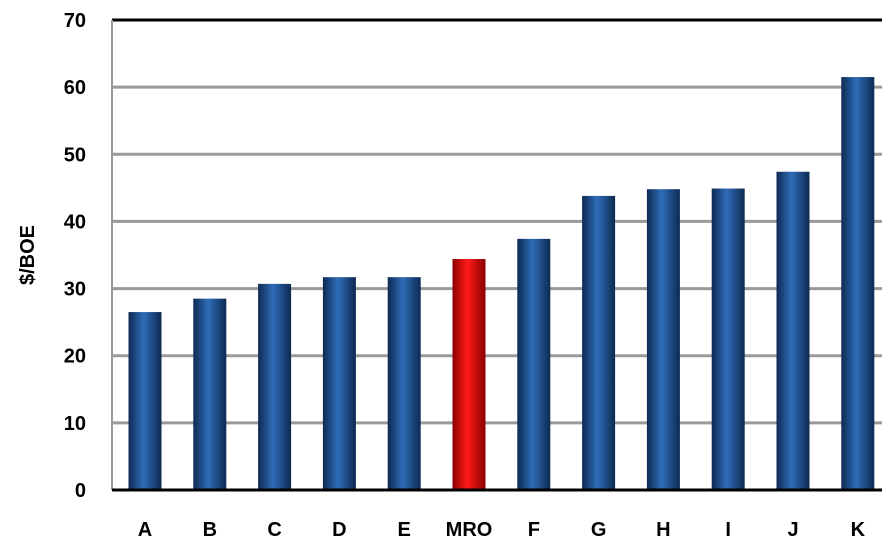 The image size is (882, 545). Describe the element at coordinates (75, 290) in the screenshot. I see `y-tick-label-30: 30` at that location.